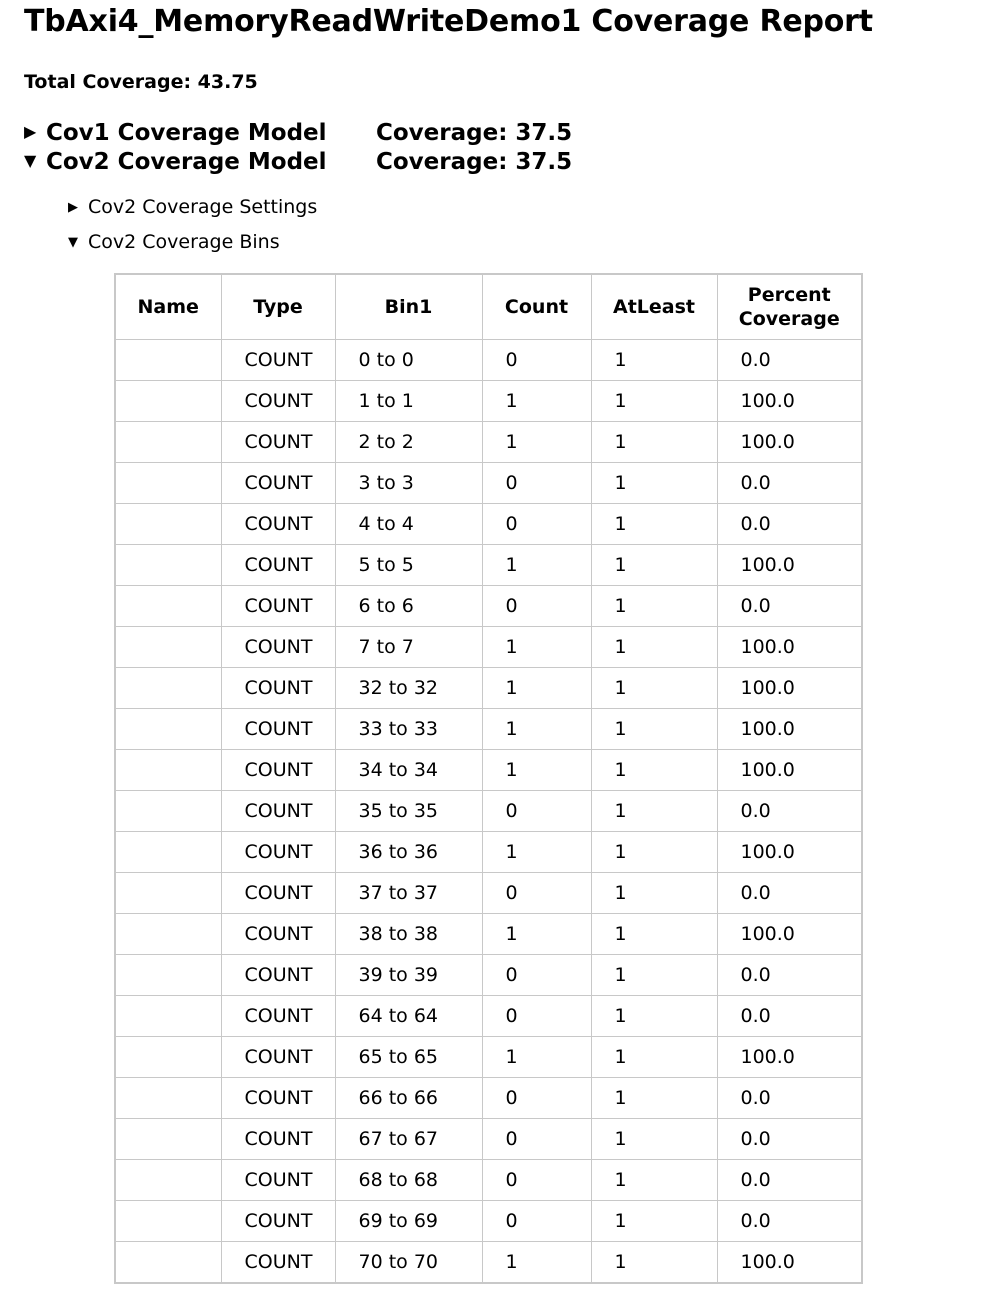 This screenshot has height=1291, width=987. Describe the element at coordinates (408, 729) in the screenshot. I see `cell-bin1: 33 to 33` at that location.